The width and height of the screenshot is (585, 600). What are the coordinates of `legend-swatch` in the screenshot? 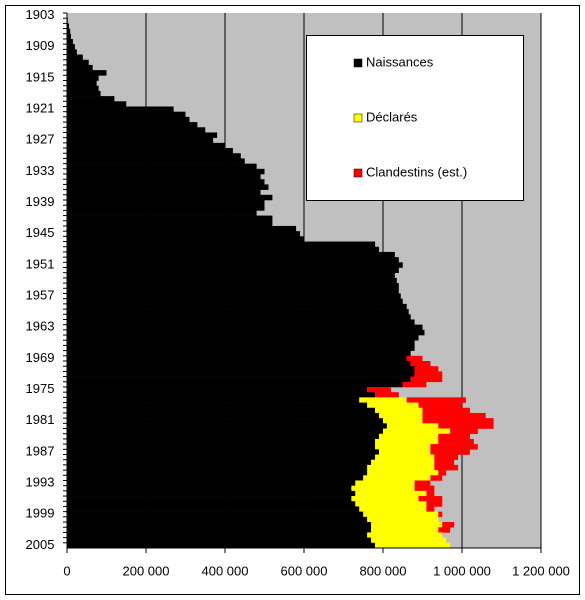 It's located at (358, 173).